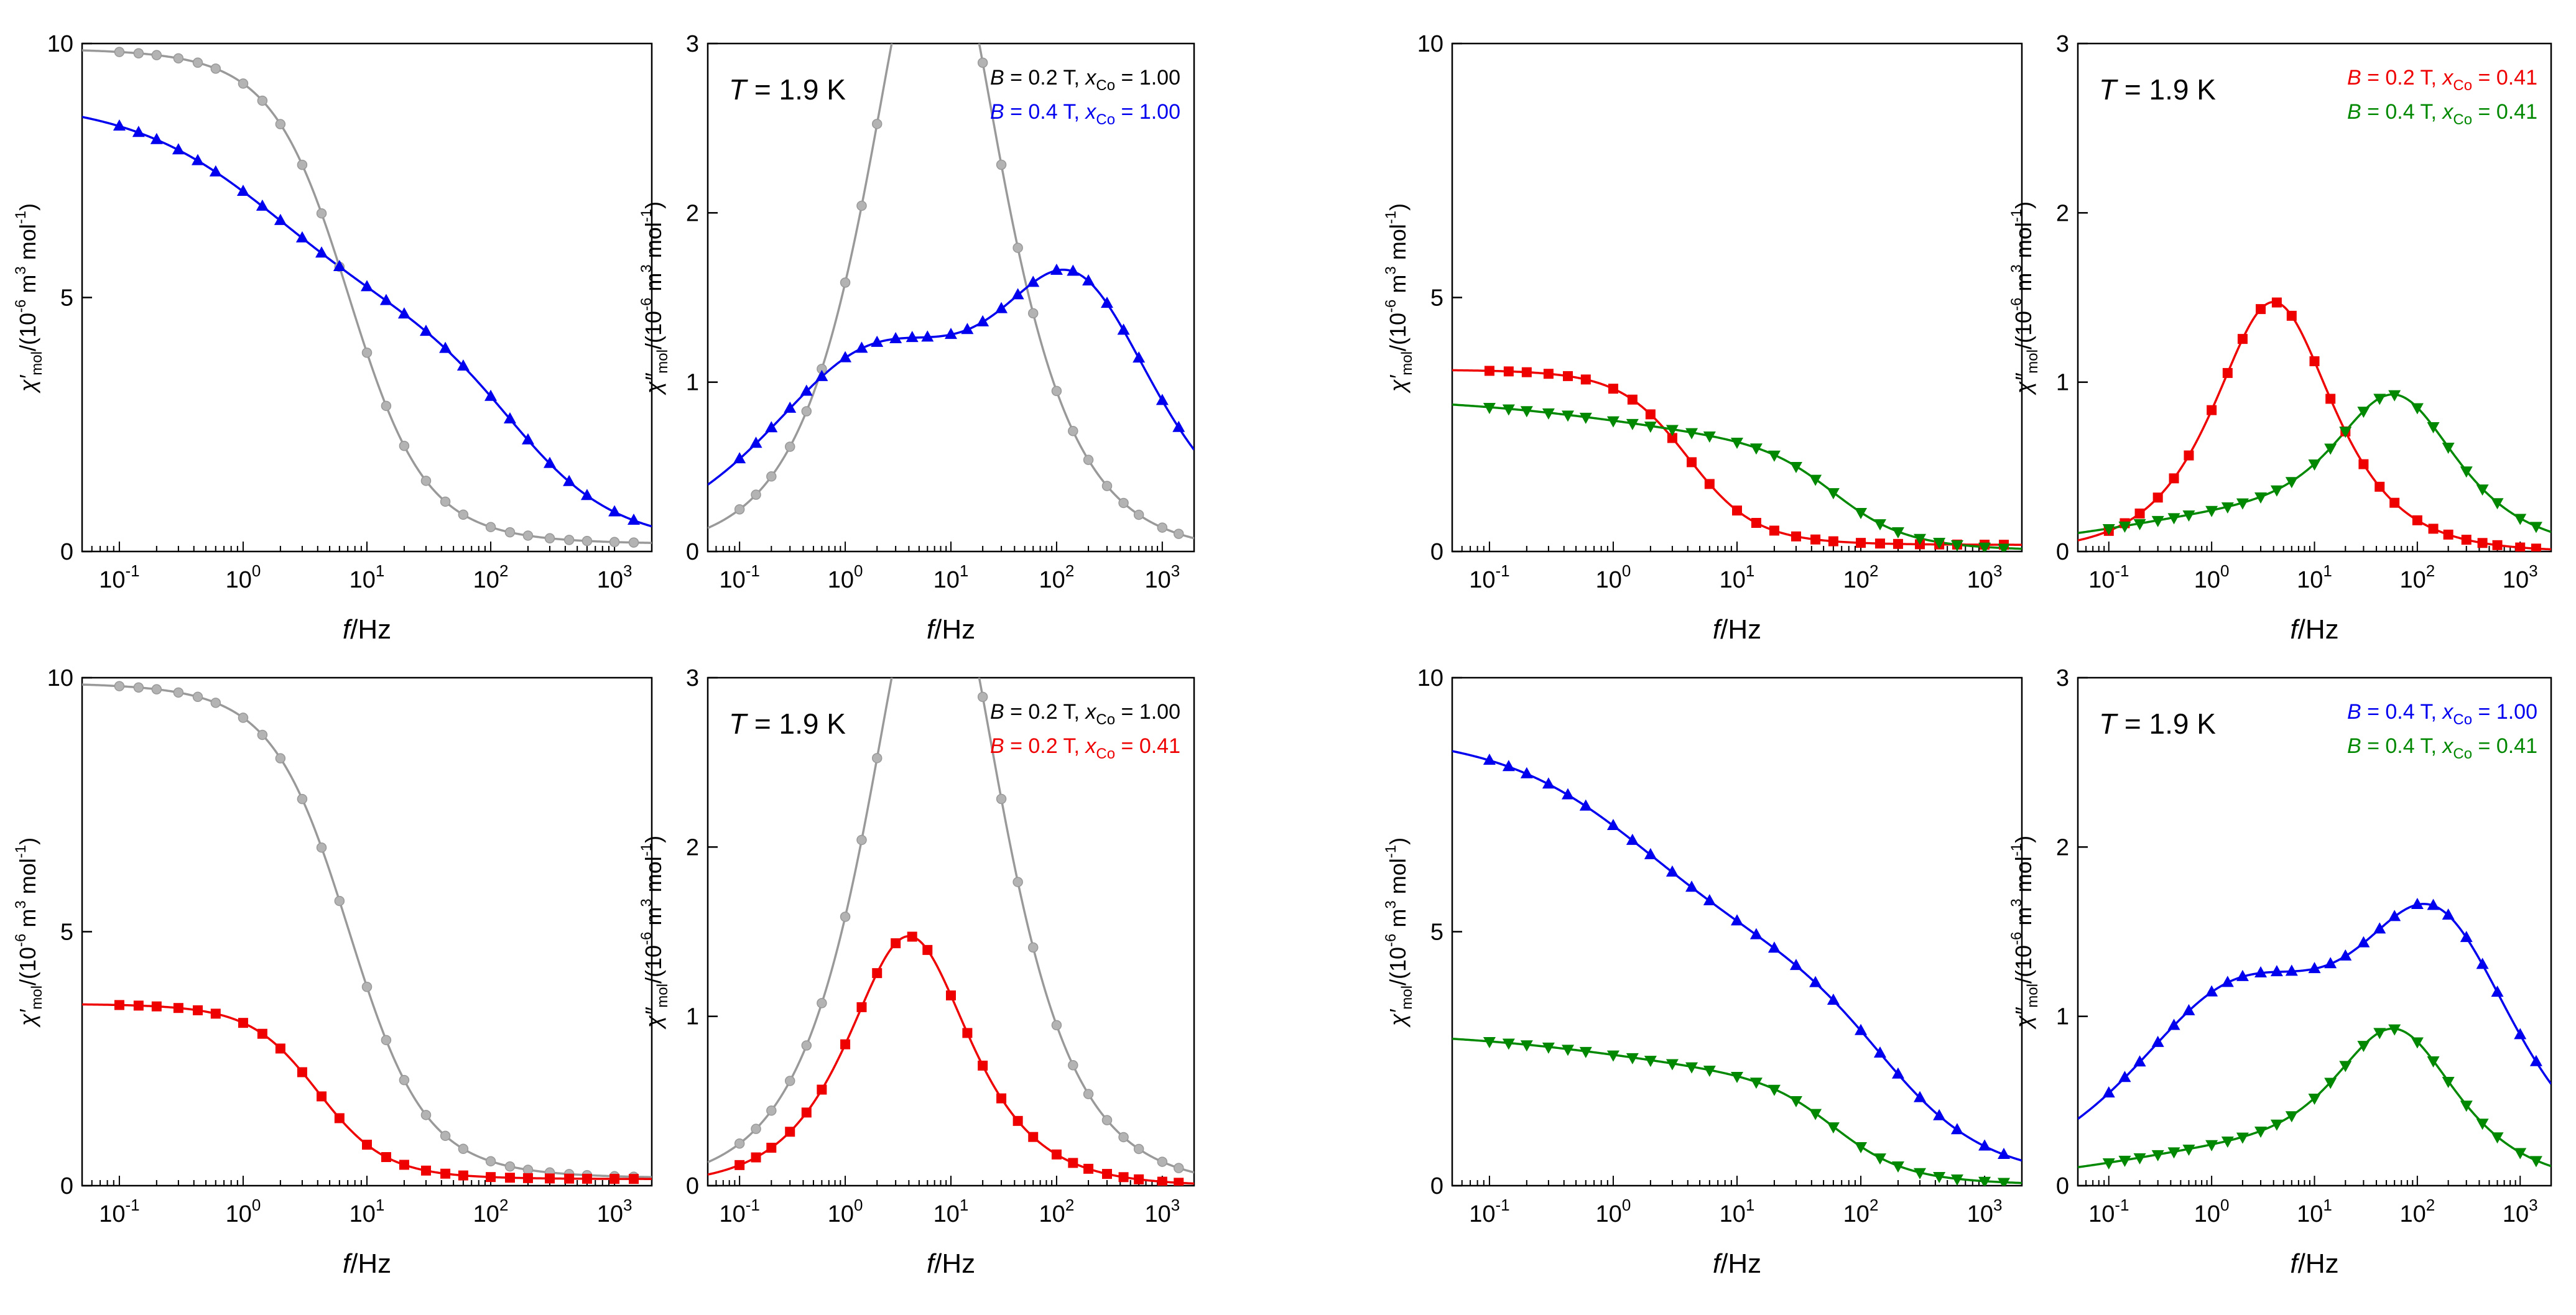  What do you see at coordinates (1085, 748) in the screenshot?
I see `legend-entry: B = 0.2 T, xCo = 0.41` at bounding box center [1085, 748].